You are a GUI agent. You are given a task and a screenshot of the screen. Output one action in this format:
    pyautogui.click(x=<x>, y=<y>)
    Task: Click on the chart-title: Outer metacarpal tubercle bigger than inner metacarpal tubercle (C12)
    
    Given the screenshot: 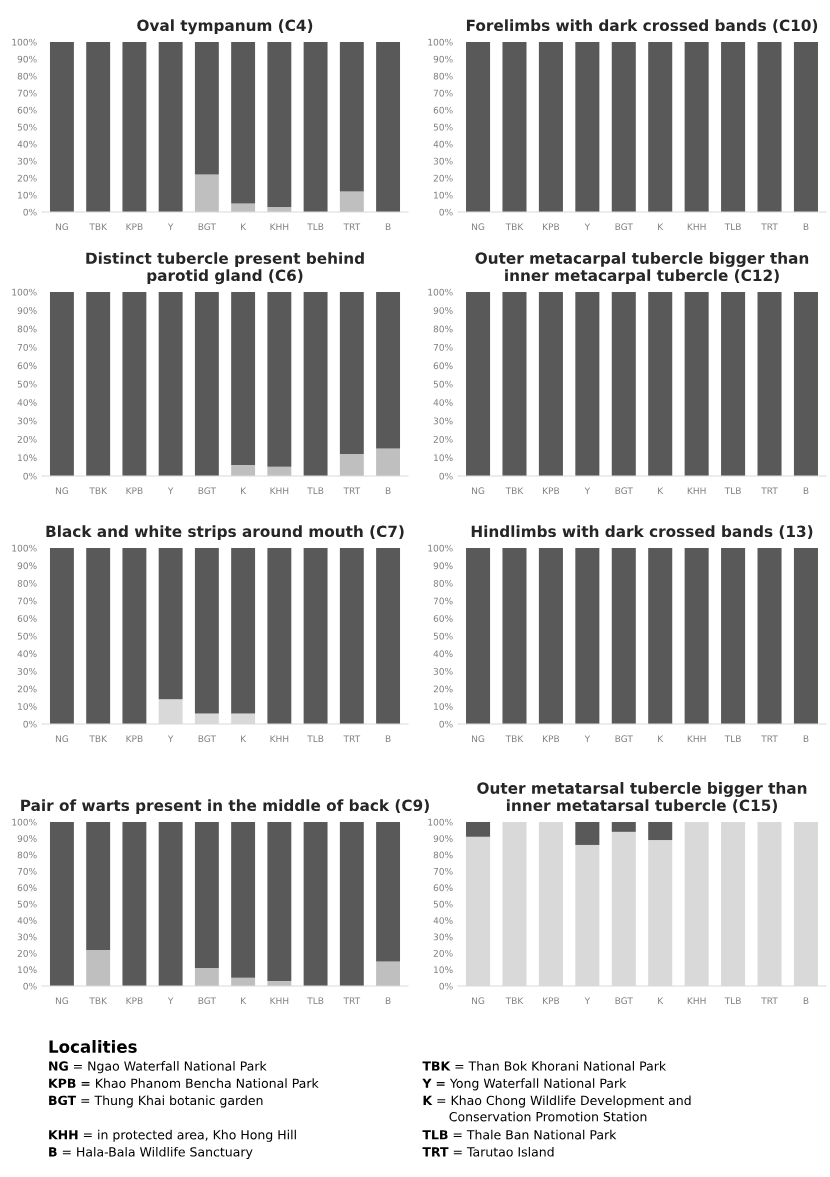 What is the action you would take?
    pyautogui.click(x=642, y=268)
    